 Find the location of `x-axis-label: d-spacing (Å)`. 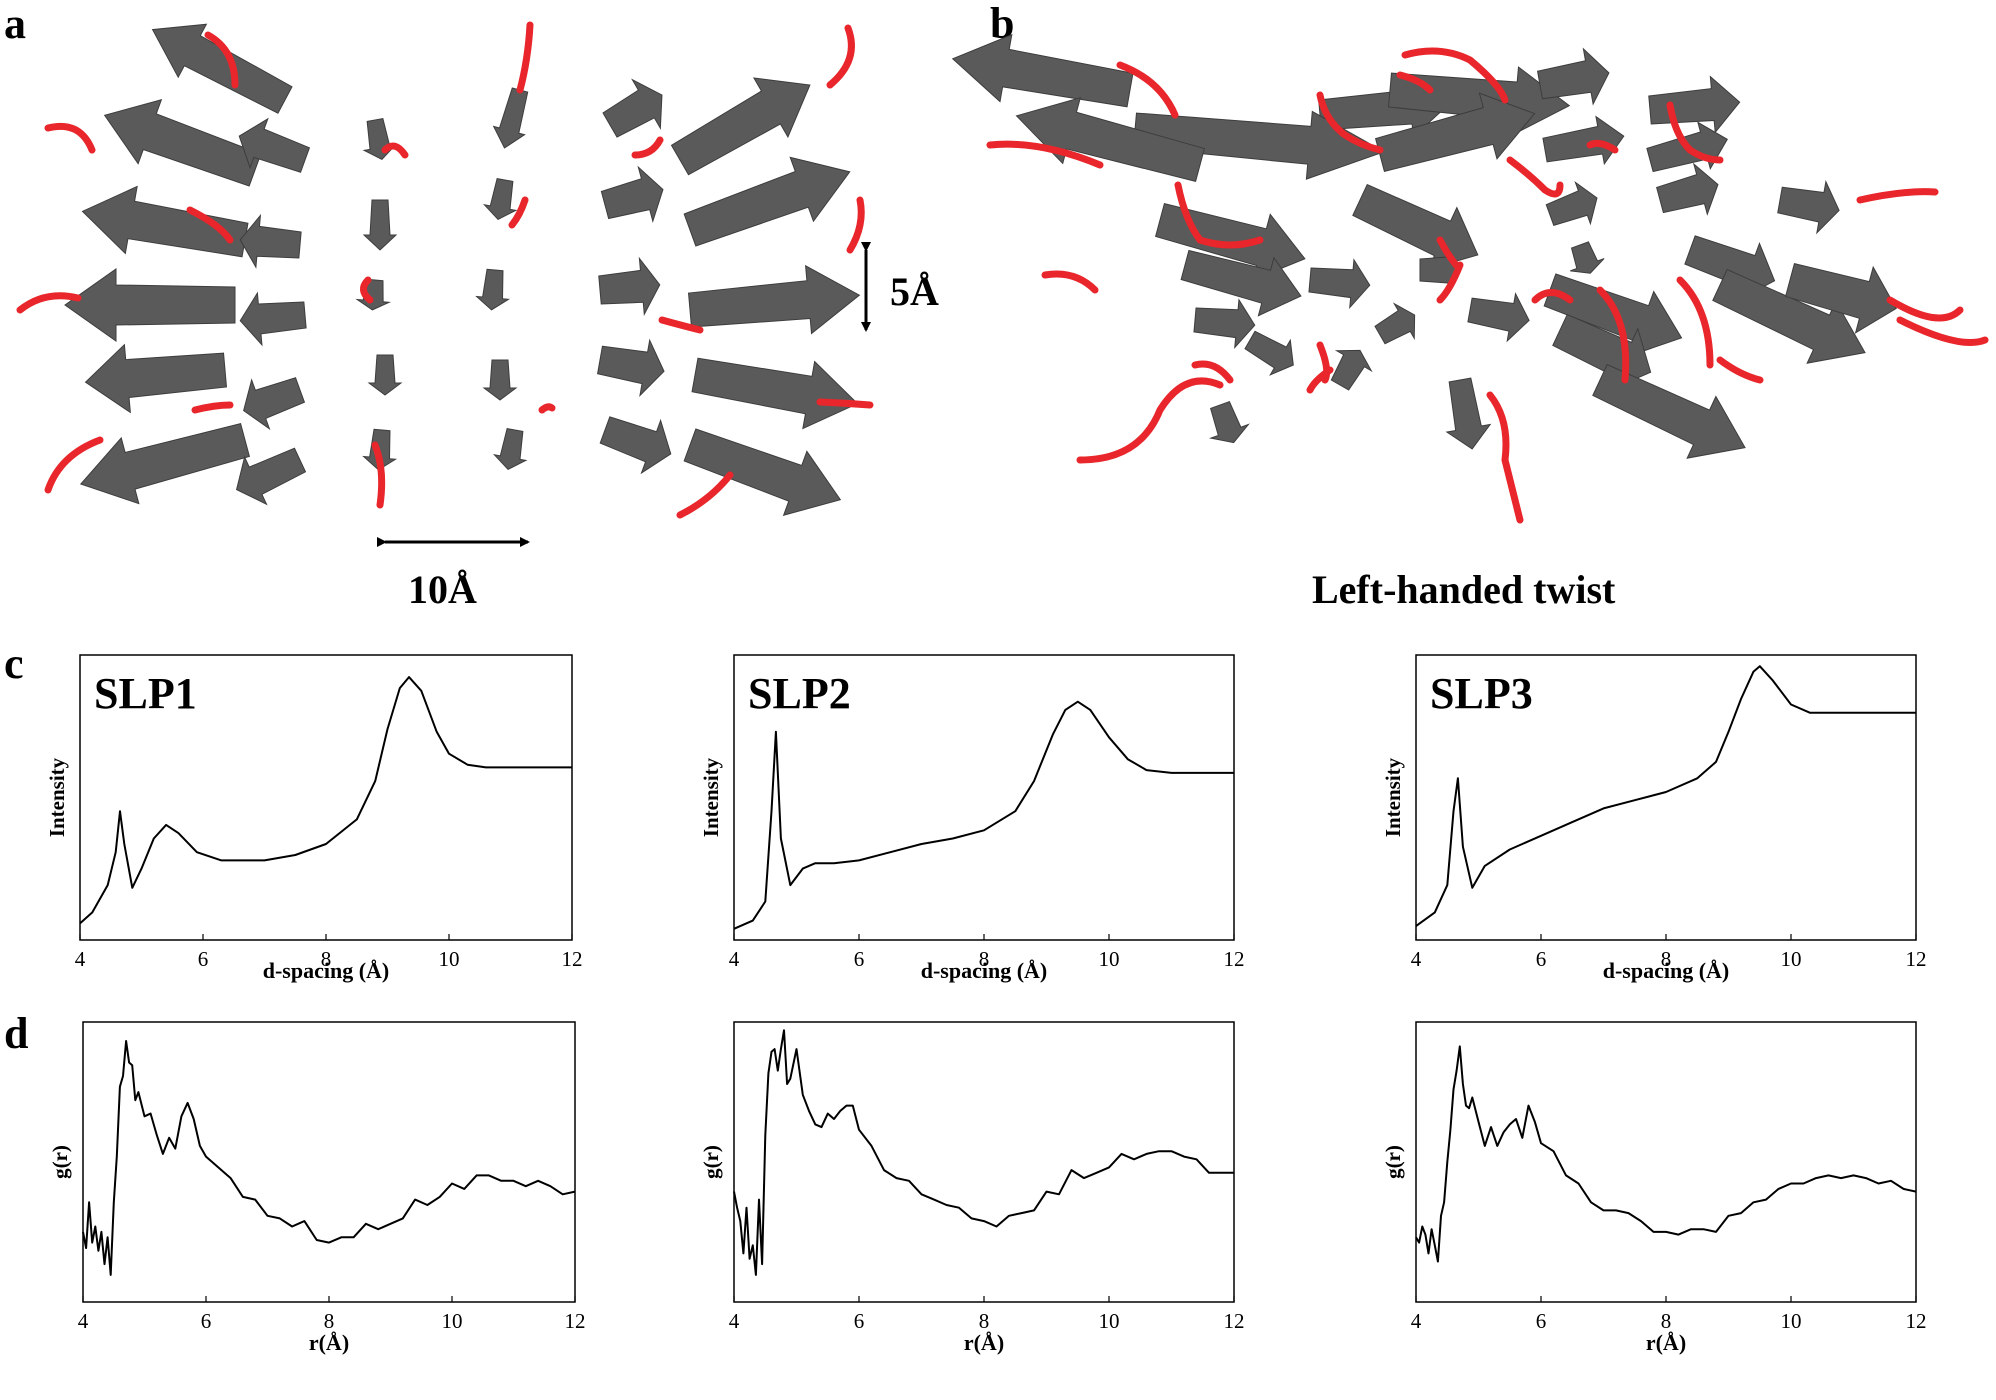

x-axis-label: d-spacing (Å) is located at coordinates (984, 970).